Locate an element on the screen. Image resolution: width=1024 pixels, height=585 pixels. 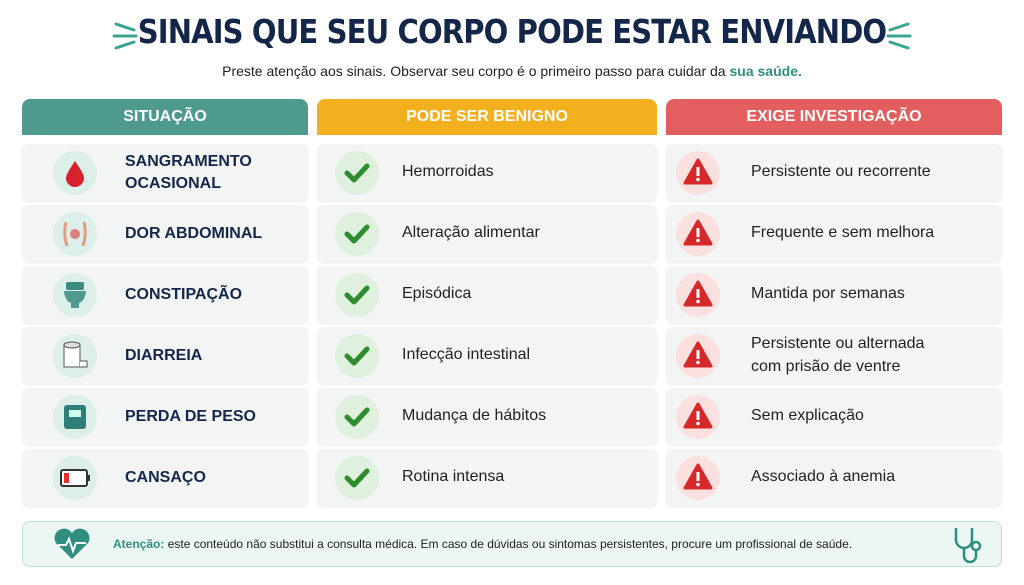
benign: Rotina intensa is located at coordinates (453, 477).